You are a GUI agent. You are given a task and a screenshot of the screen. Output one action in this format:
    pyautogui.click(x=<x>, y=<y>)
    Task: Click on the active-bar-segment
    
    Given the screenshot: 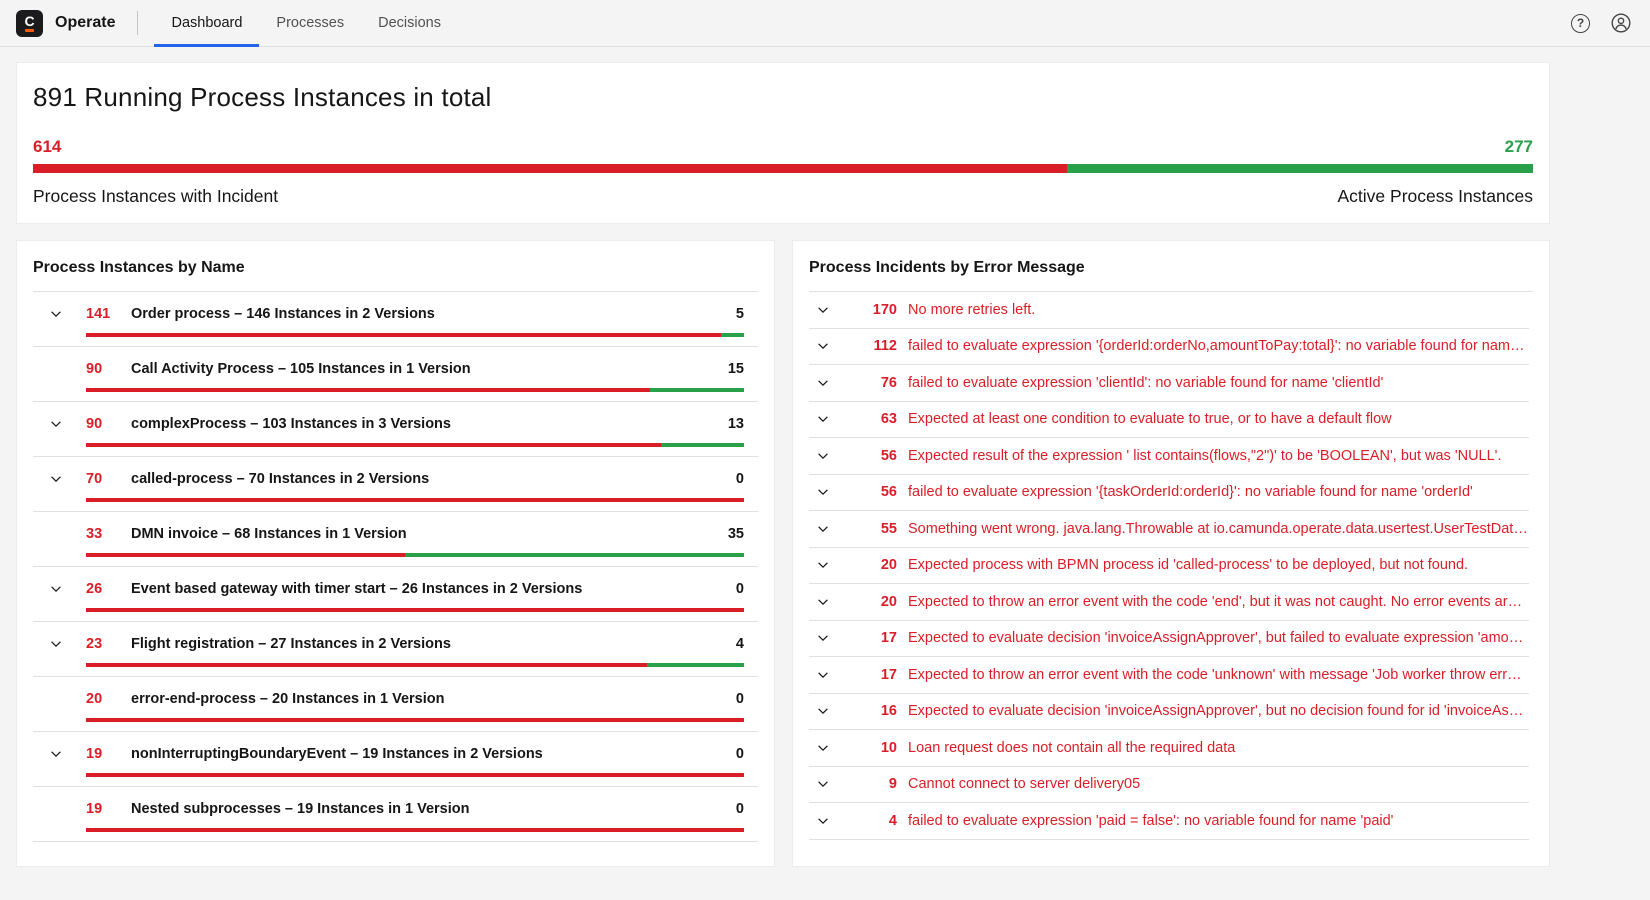 What is the action you would take?
    pyautogui.click(x=1299, y=168)
    